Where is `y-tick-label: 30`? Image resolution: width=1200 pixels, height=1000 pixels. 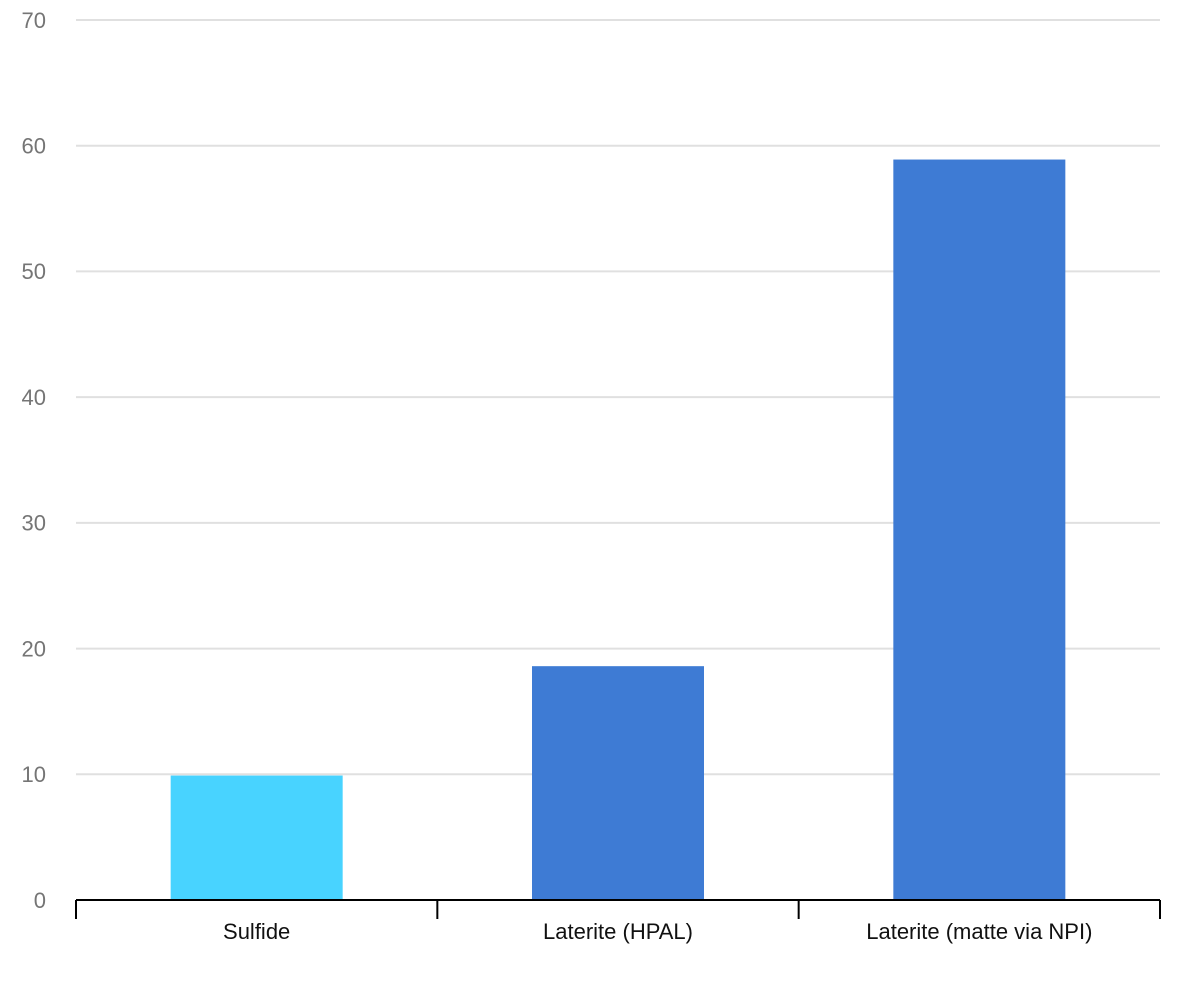
y-tick-label: 30 is located at coordinates (34, 523).